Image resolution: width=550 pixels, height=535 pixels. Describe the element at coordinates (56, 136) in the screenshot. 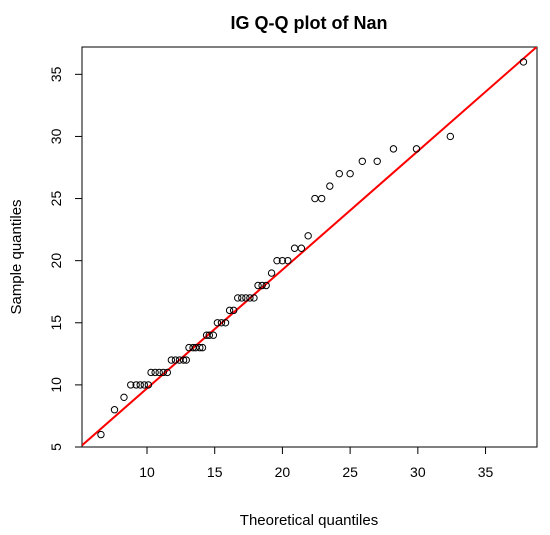

I see `y-tick-label: 30` at that location.